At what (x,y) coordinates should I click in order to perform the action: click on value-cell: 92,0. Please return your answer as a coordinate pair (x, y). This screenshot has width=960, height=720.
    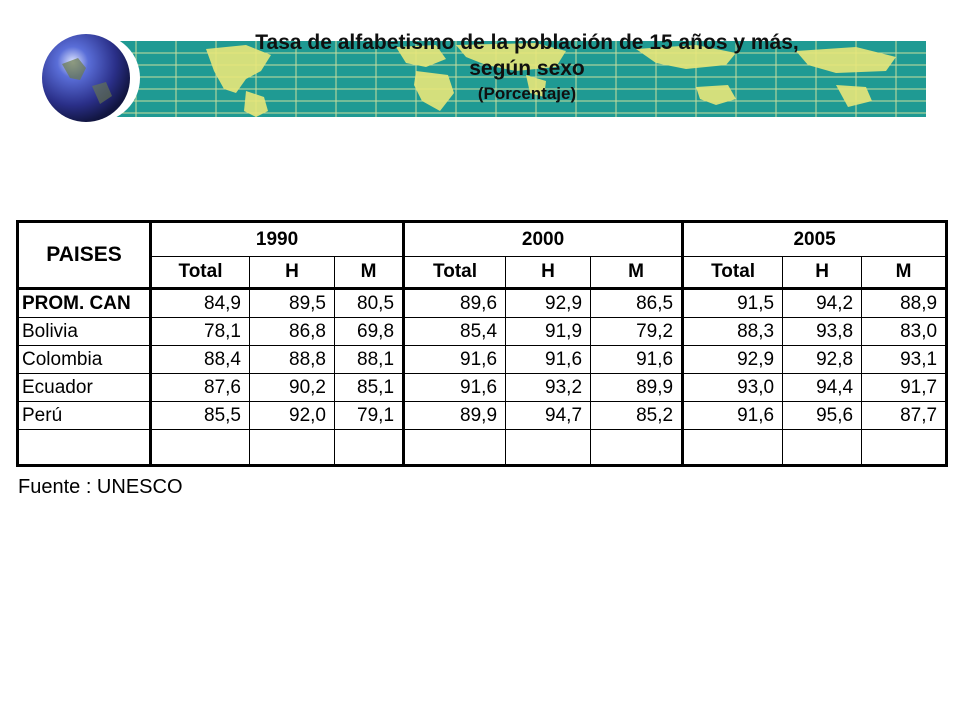
    Looking at the image, I should click on (292, 416).